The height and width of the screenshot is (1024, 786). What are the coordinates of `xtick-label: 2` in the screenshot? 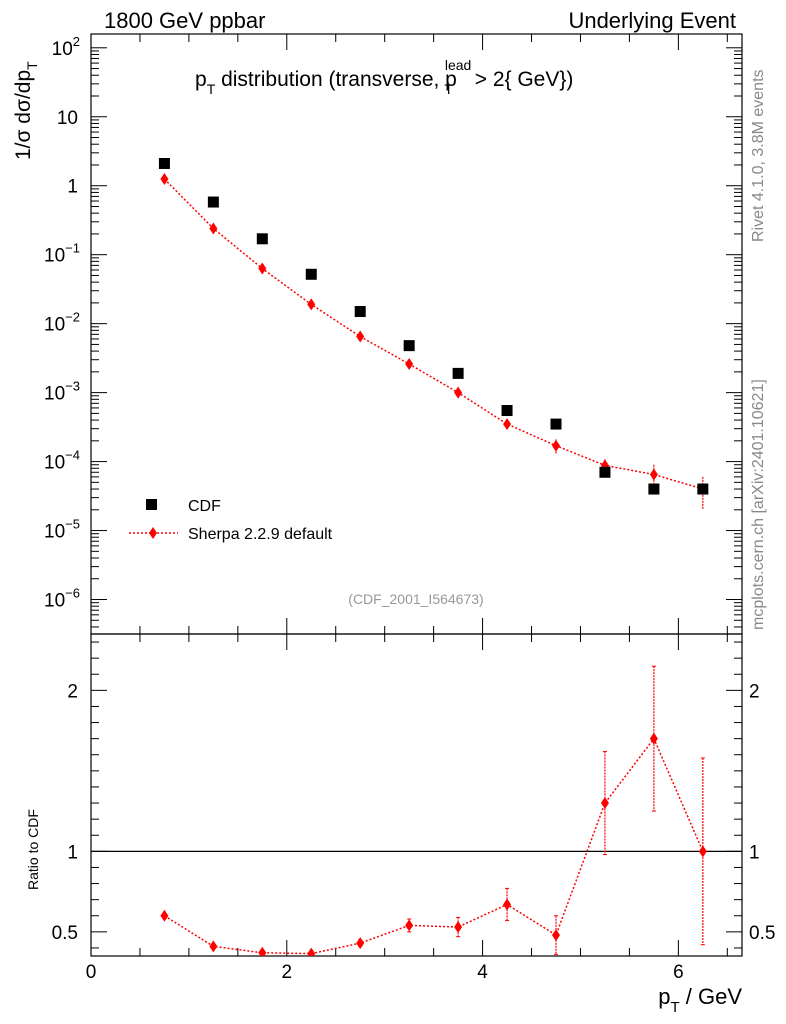 It's located at (287, 972).